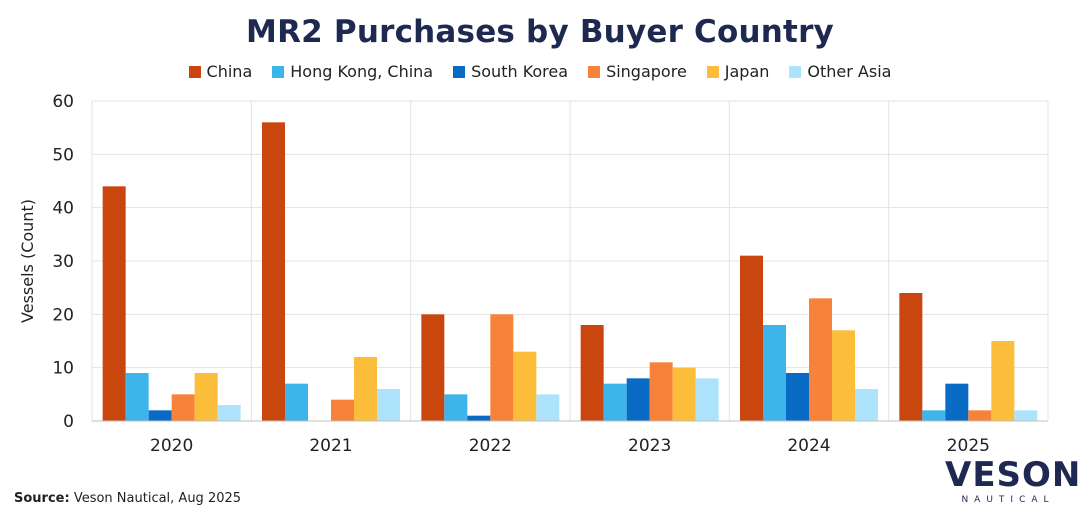  I want to click on source-label: Source:, so click(42, 498).